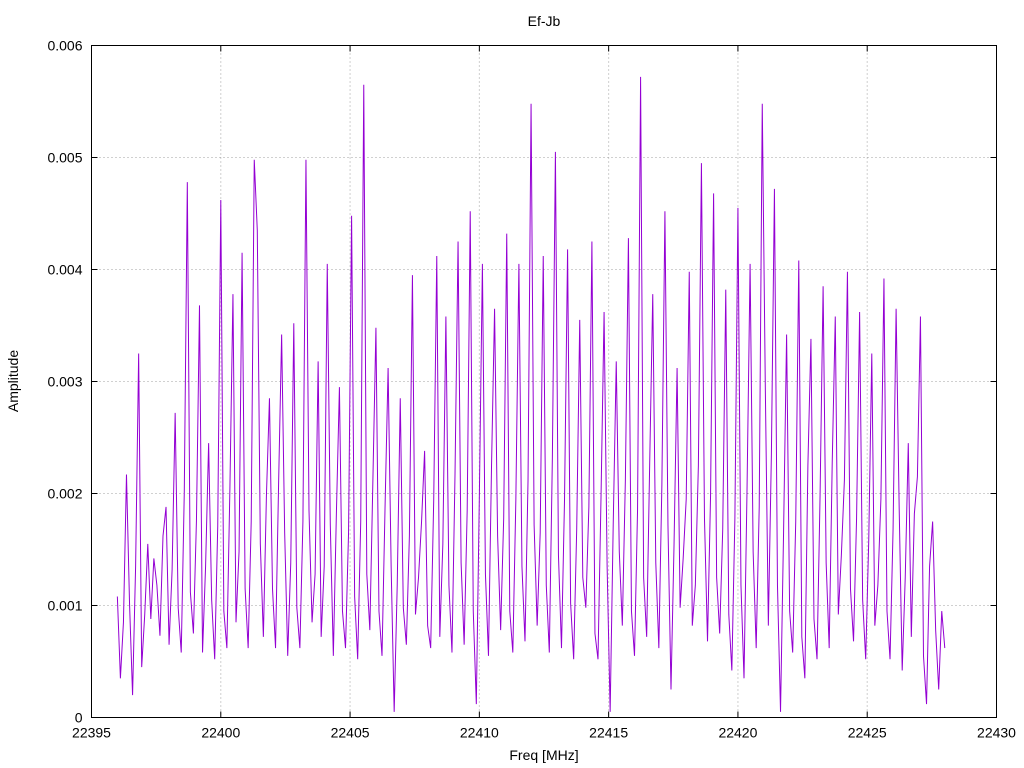 This screenshot has height=768, width=1024. I want to click on y-tick-labels: 0 0.001 0.002 0.003 0.004 0.005 0.006, so click(64, 382).